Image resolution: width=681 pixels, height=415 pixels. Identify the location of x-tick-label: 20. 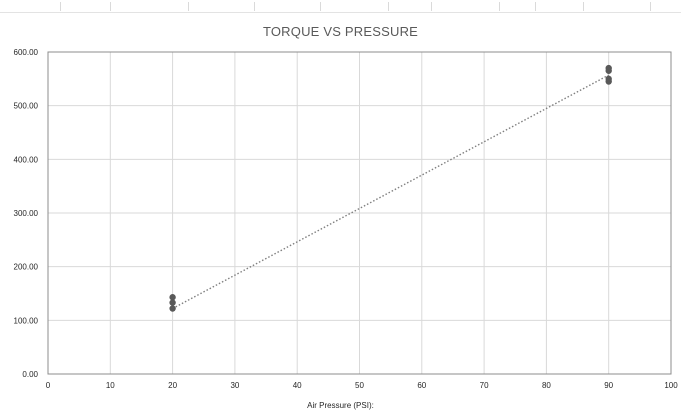
(172, 385).